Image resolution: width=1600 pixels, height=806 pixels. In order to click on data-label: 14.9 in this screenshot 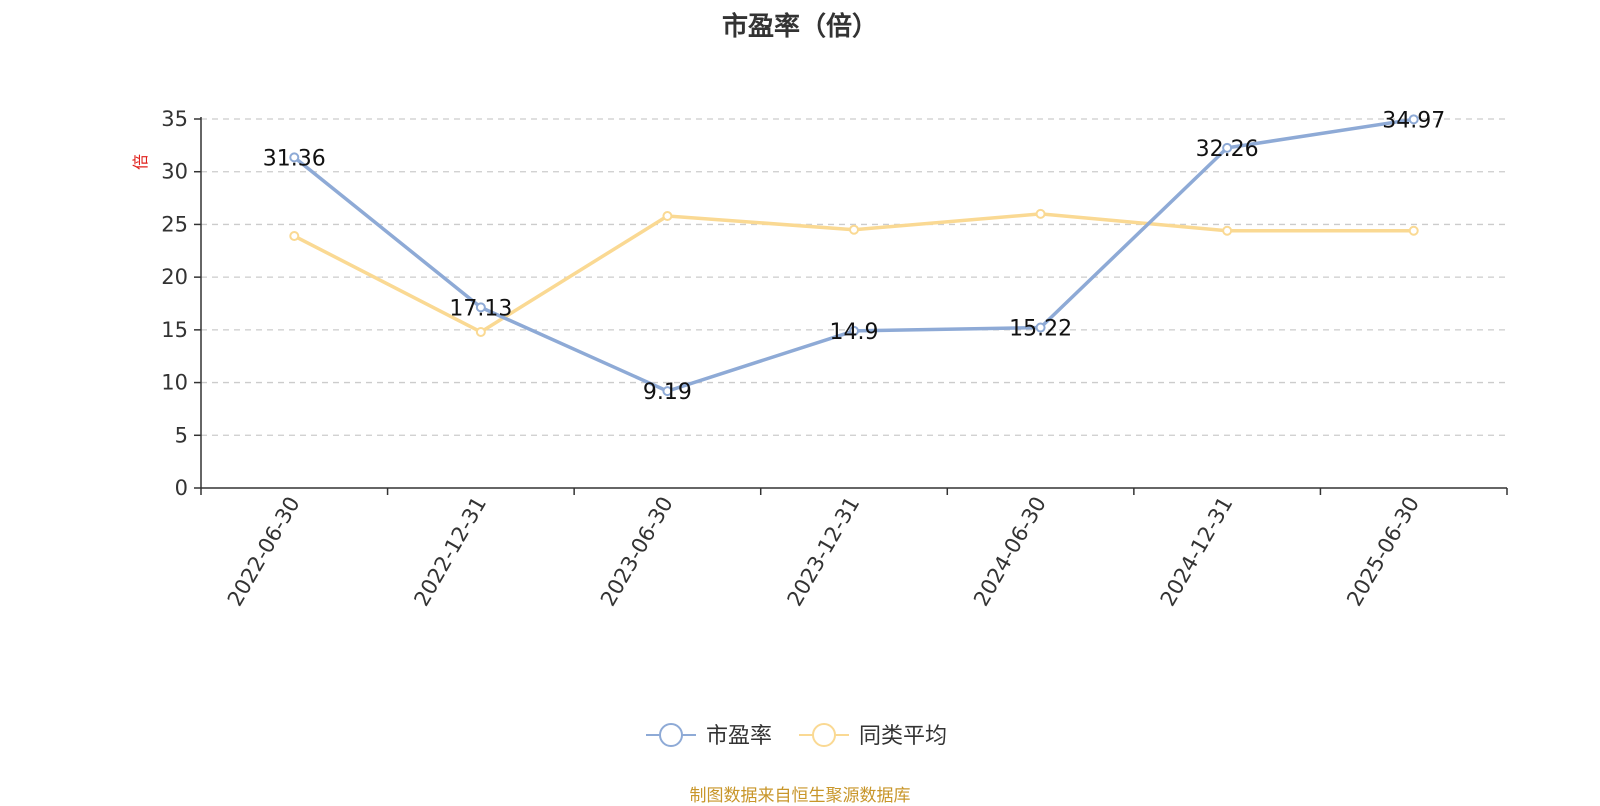, I will do `click(854, 332)`.